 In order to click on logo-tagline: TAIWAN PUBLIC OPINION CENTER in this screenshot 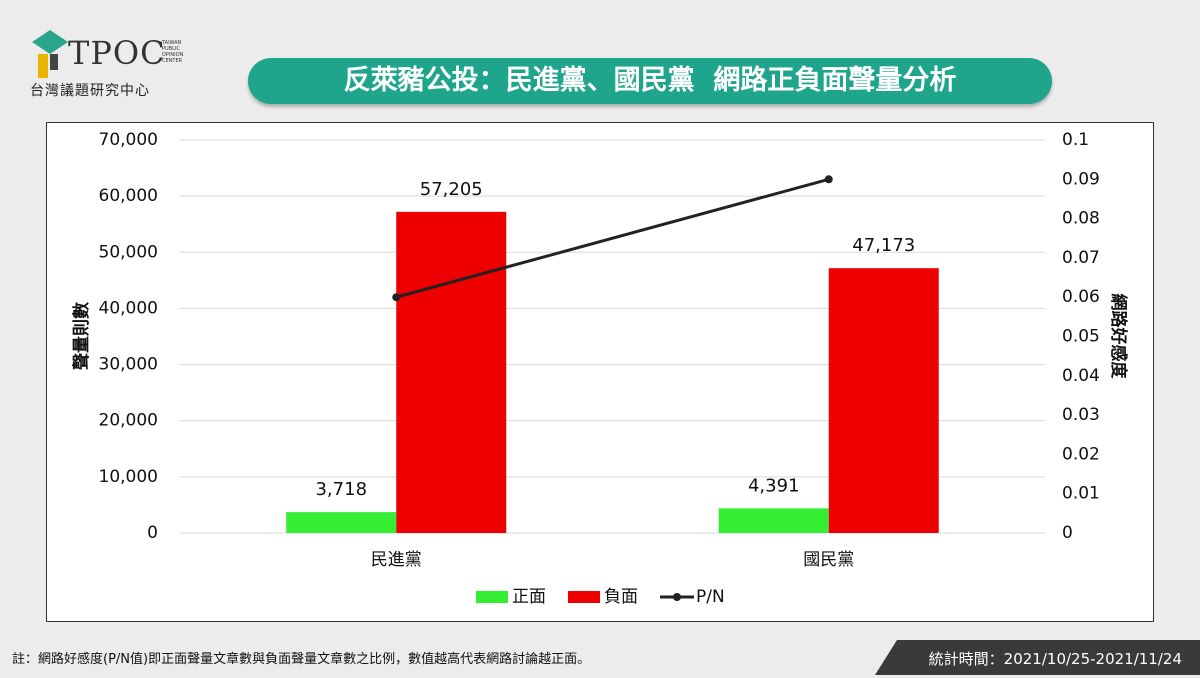, I will do `click(173, 52)`.